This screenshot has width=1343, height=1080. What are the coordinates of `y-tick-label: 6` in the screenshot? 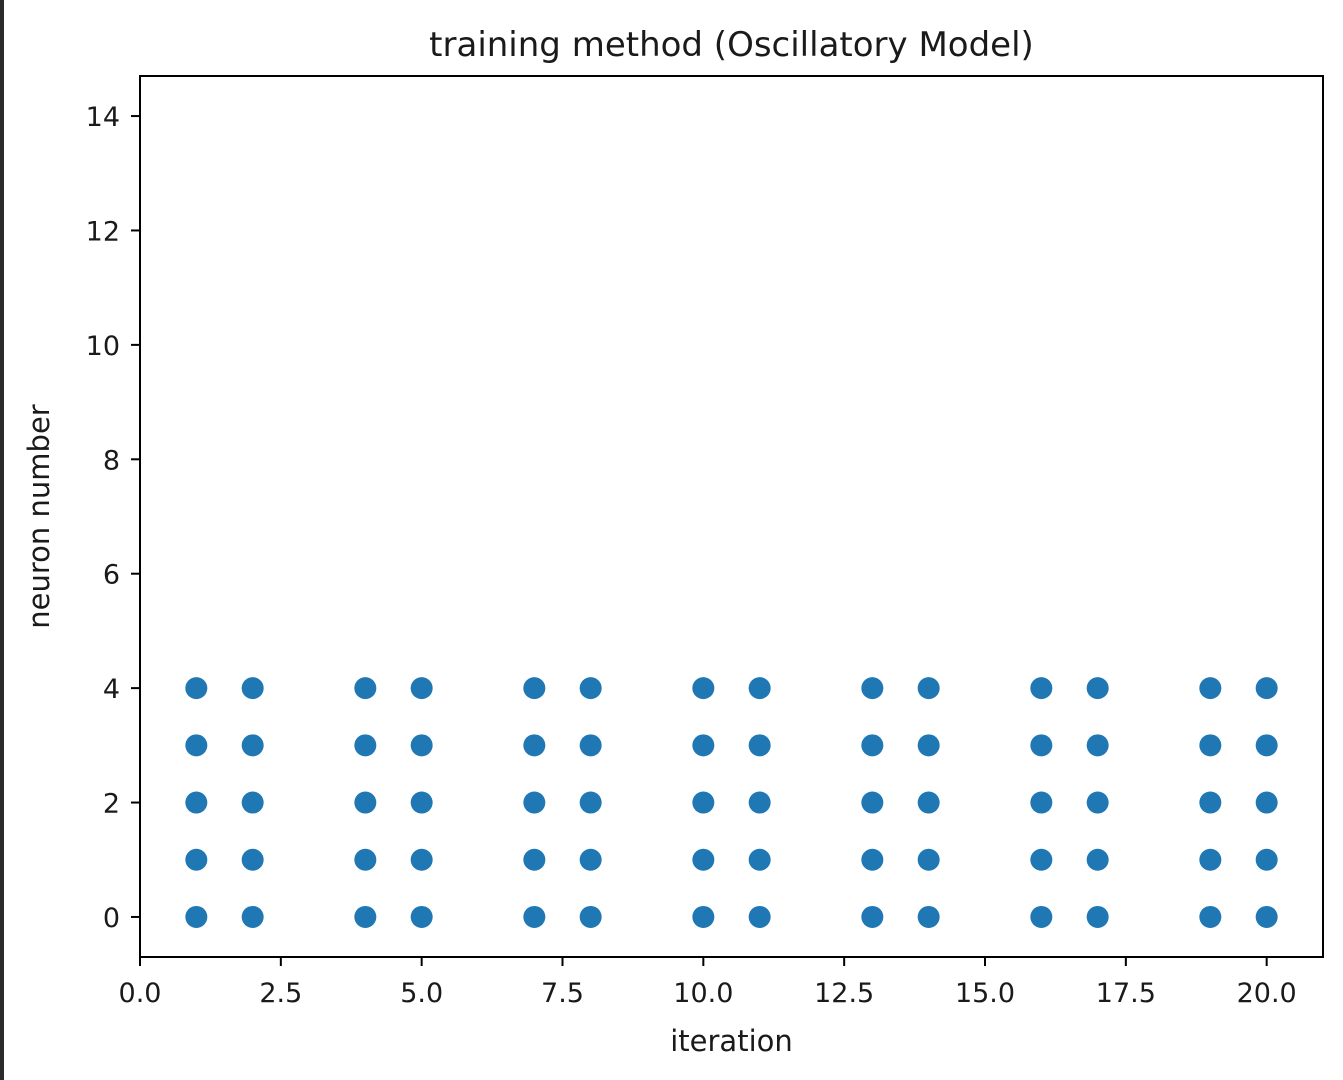 It's located at (111, 575).